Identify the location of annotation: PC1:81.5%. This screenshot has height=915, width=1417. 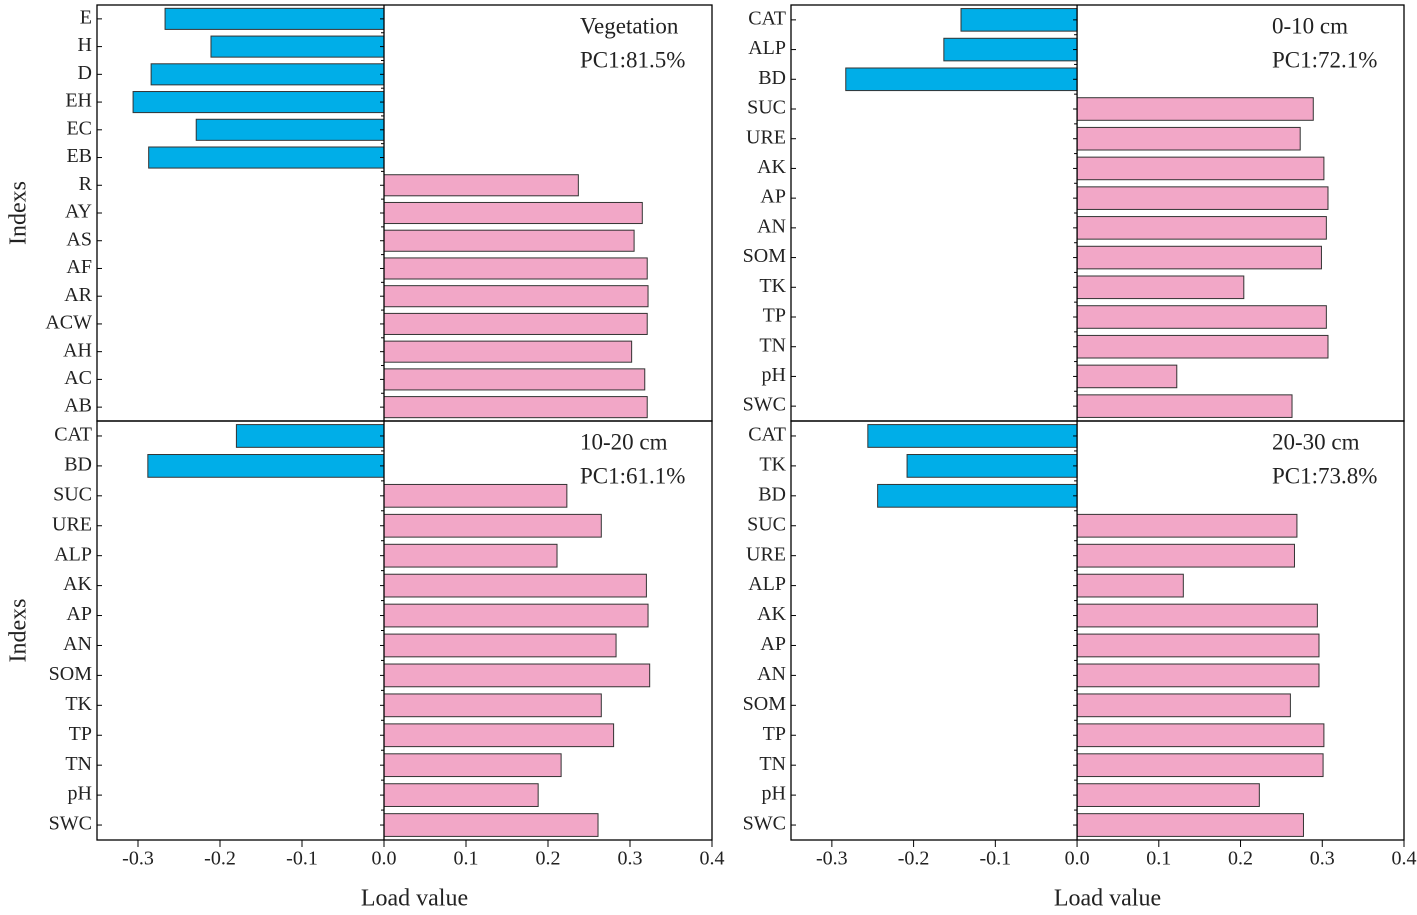
(632, 59).